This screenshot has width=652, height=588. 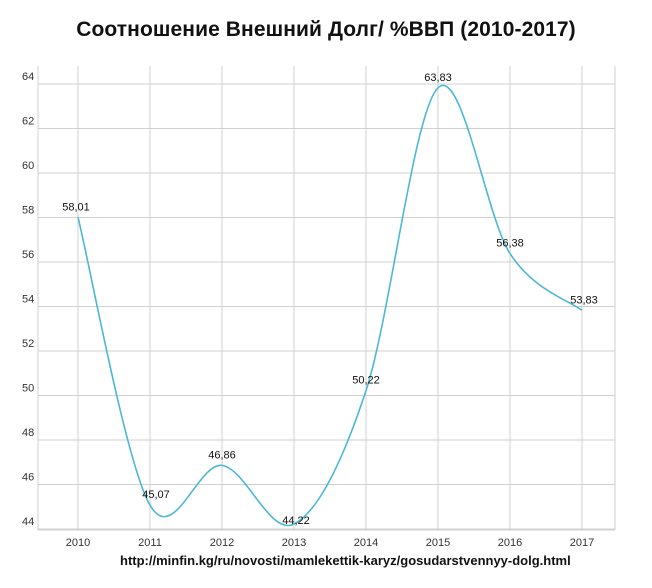 I want to click on y-tick-label: 54, so click(x=28, y=300).